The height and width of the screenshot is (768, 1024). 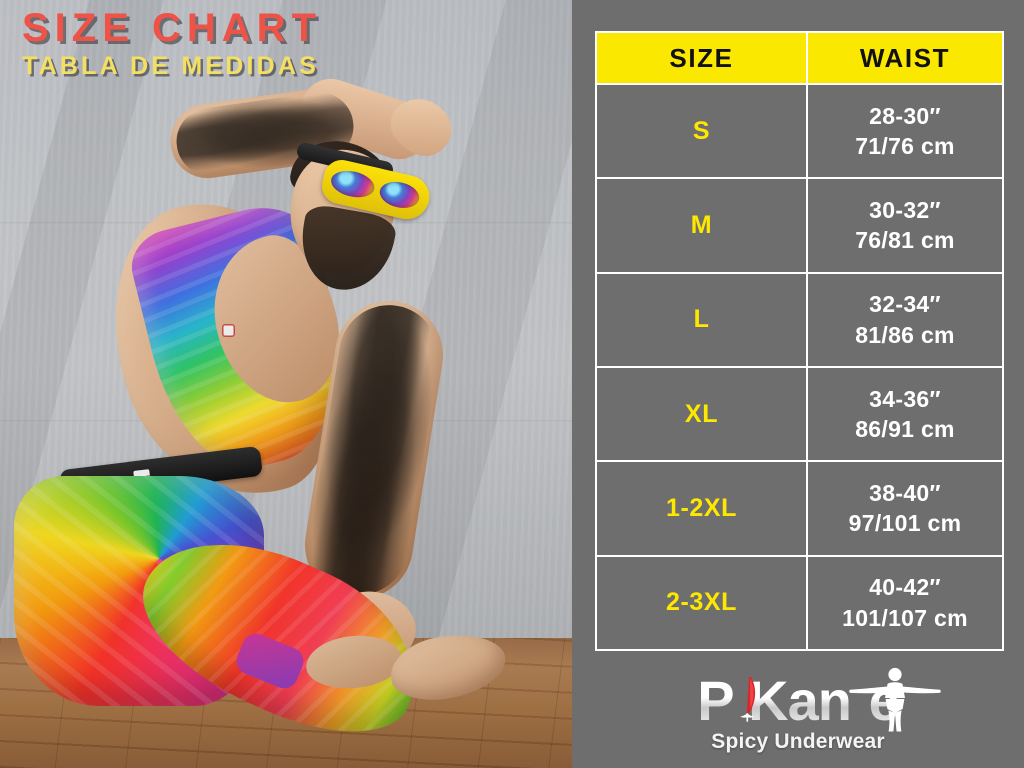 What do you see at coordinates (883, 700) in the screenshot?
I see `brand-part-3: e` at bounding box center [883, 700].